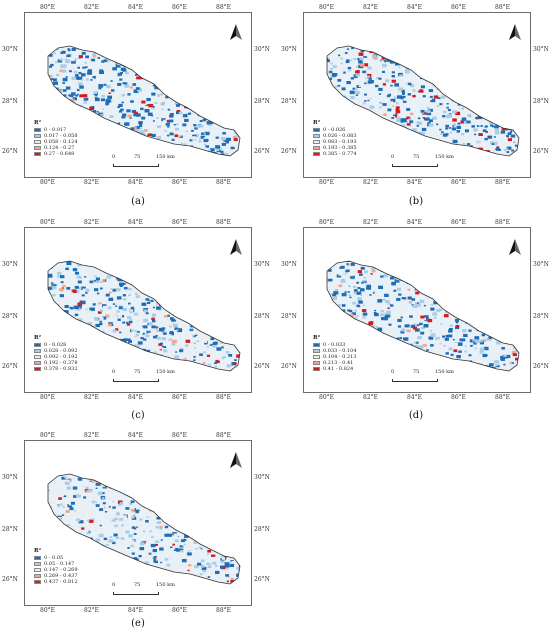 This screenshot has width=550, height=633. I want to click on legend-label: 0.092 - 0.192, so click(61, 357).